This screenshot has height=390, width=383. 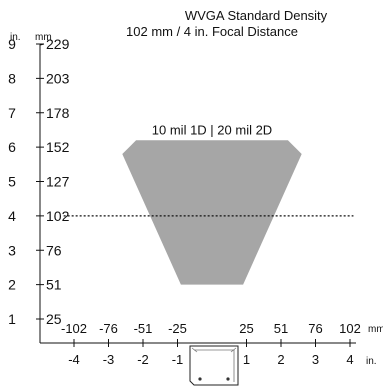 I want to click on y-tick-label-mm: 76, so click(x=54, y=250).